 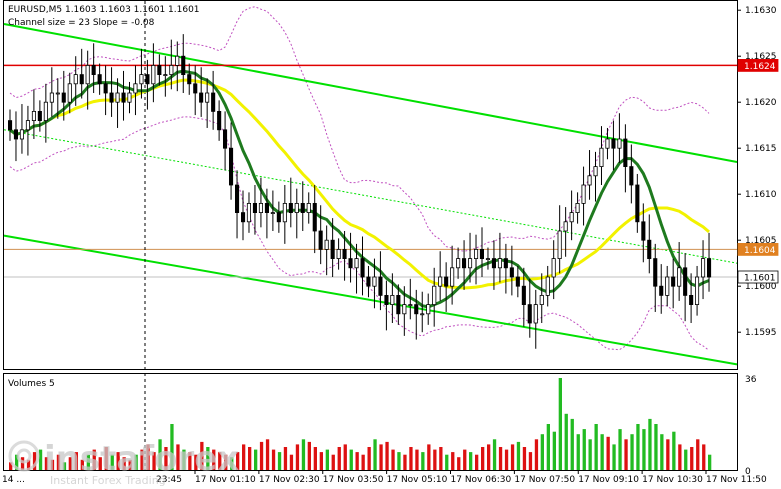 What do you see at coordinates (761, 287) in the screenshot?
I see `y-tick-label: 1.1600` at bounding box center [761, 287].